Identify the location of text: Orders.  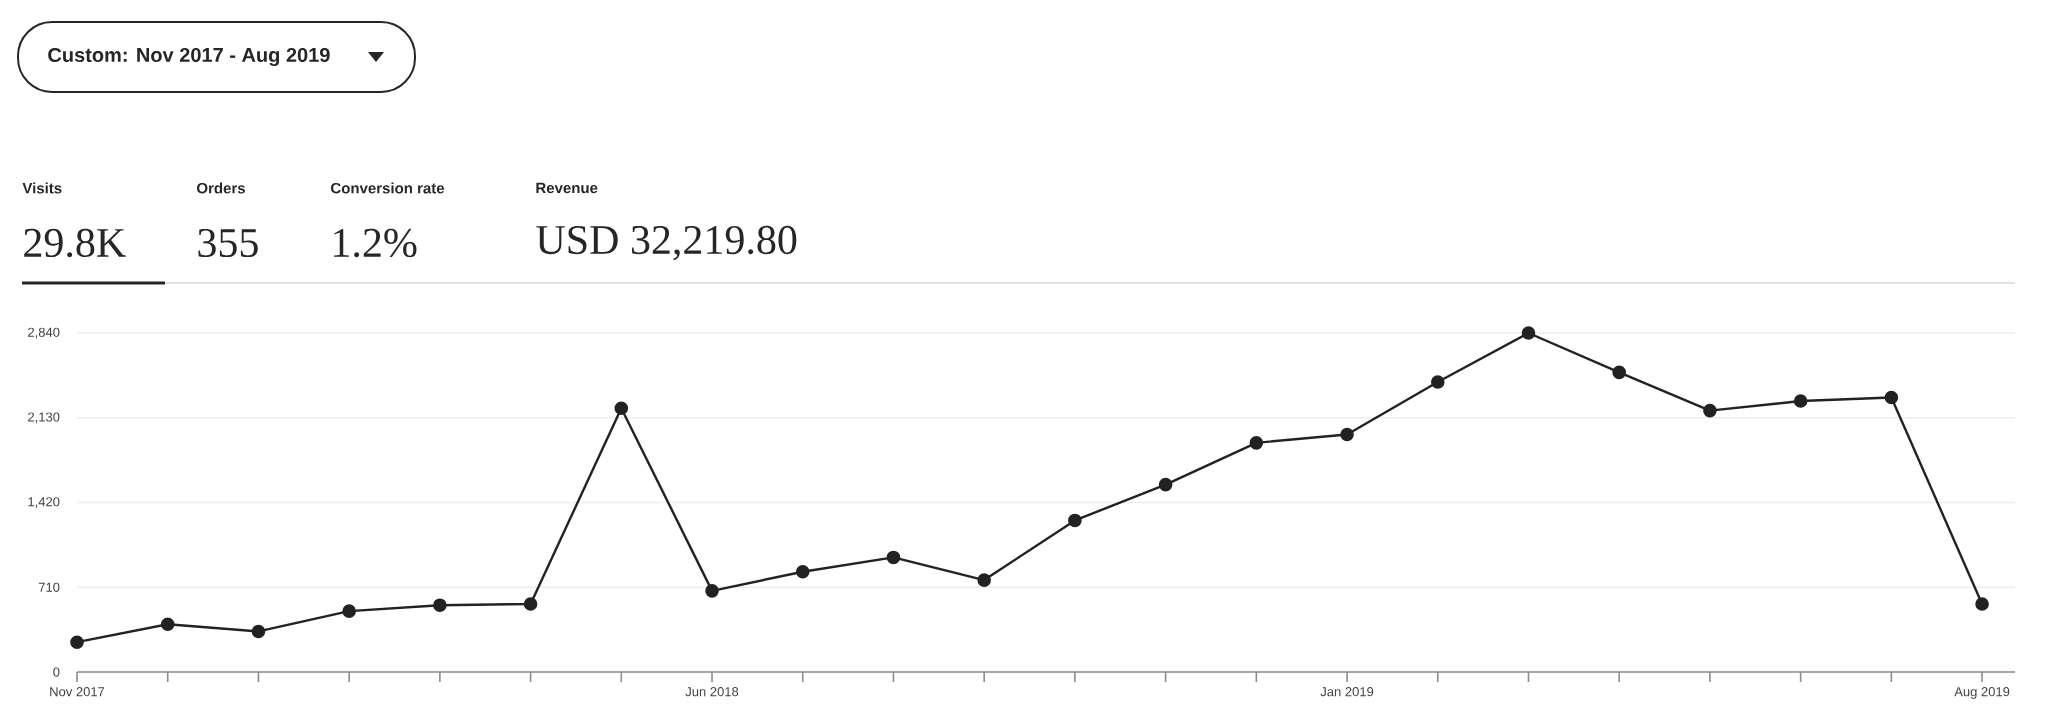
(221, 188).